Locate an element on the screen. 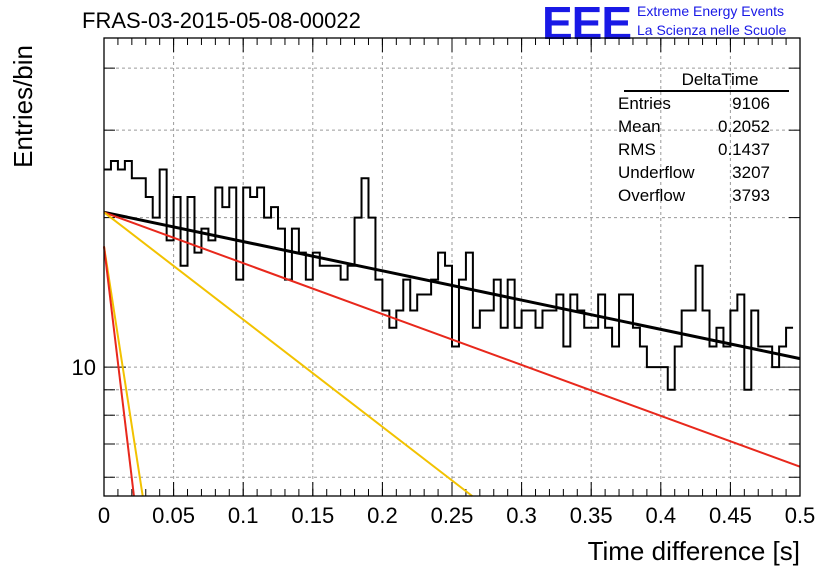 The height and width of the screenshot is (572, 836). stat-value: 3207 is located at coordinates (751, 172).